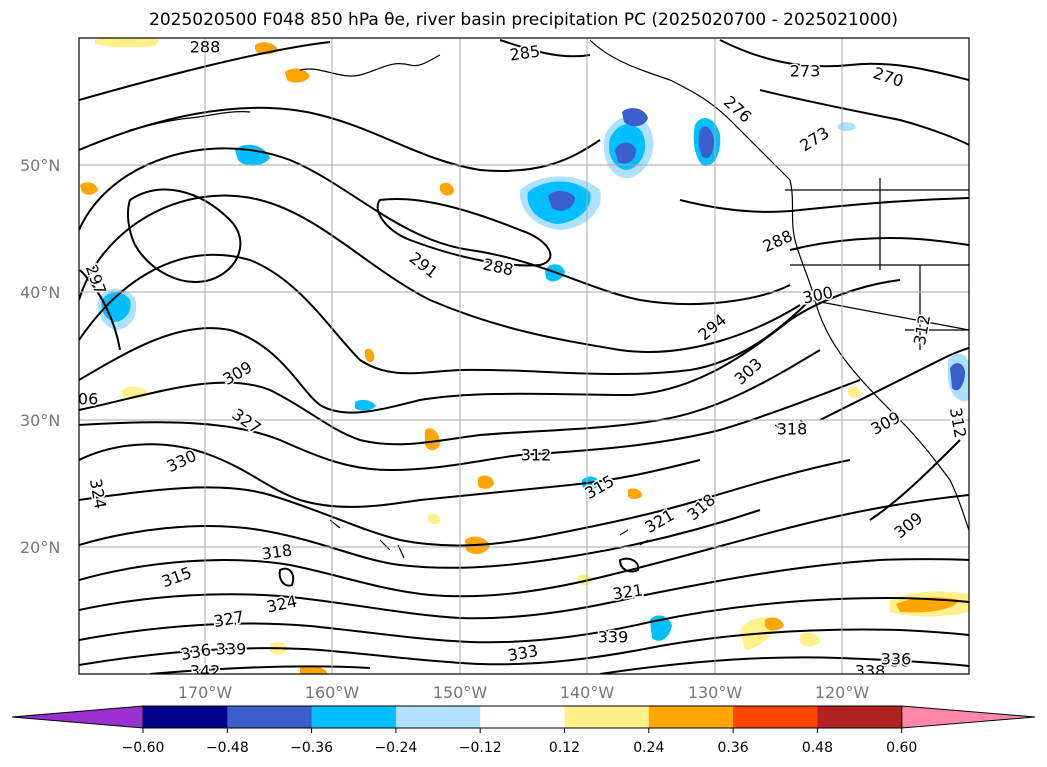  Describe the element at coordinates (83, 399) in the screenshot. I see `contour-label: 306` at that location.